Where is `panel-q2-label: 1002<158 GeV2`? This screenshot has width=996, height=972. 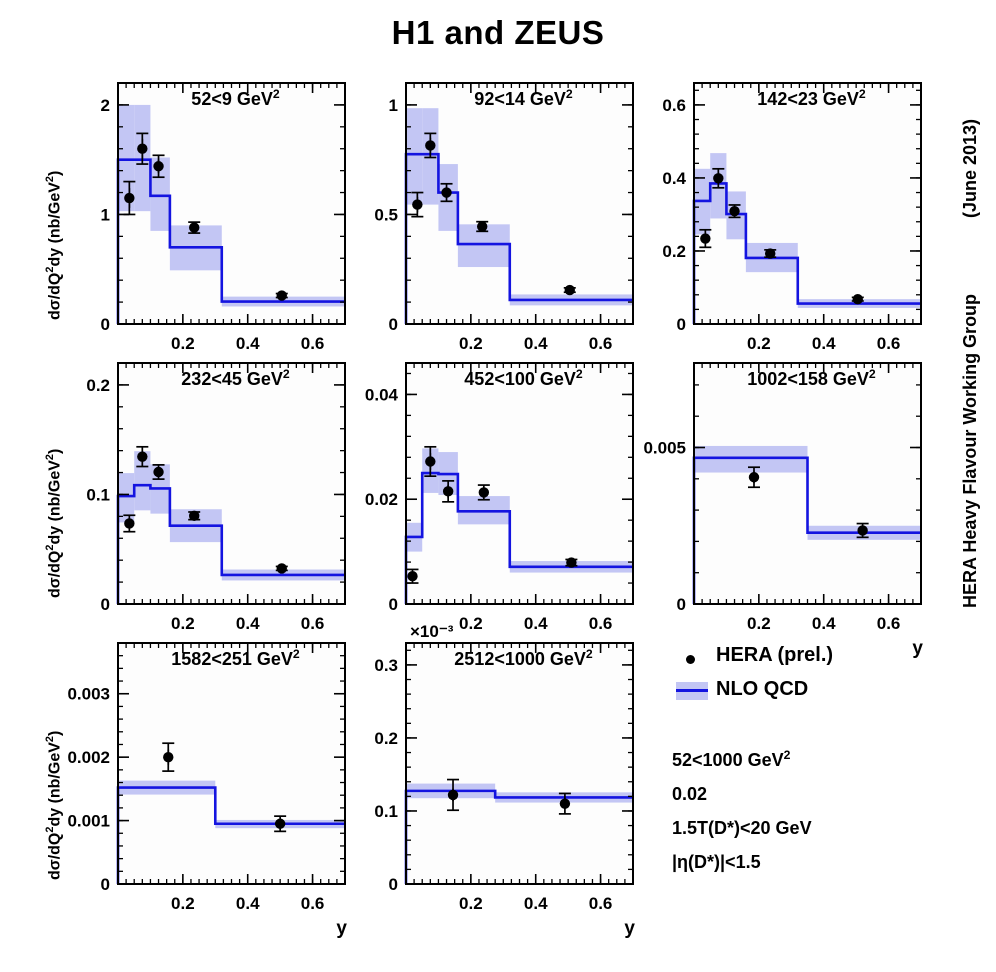
panel-q2-label: 1002<158 GeV2 is located at coordinates (811, 378).